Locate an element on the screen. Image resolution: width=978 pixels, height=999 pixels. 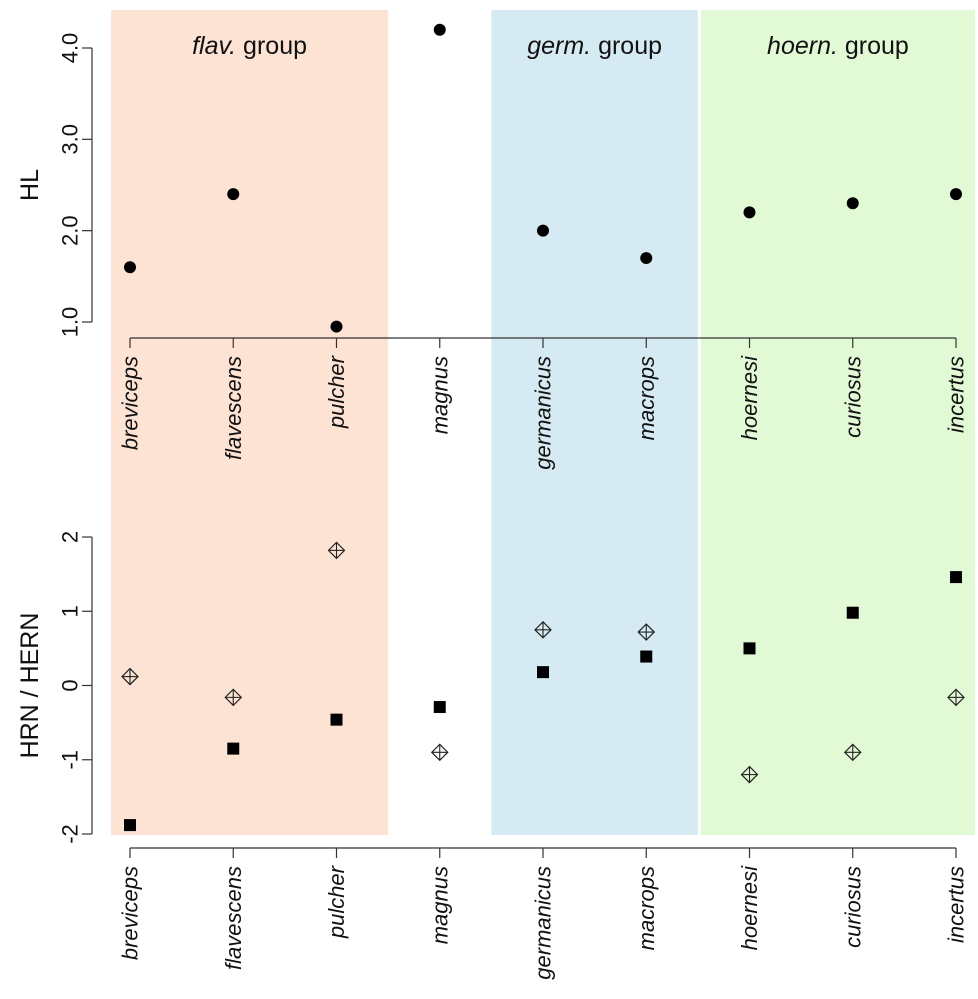
hl-y-tick-label: 4.0 is located at coordinates (70, 48).